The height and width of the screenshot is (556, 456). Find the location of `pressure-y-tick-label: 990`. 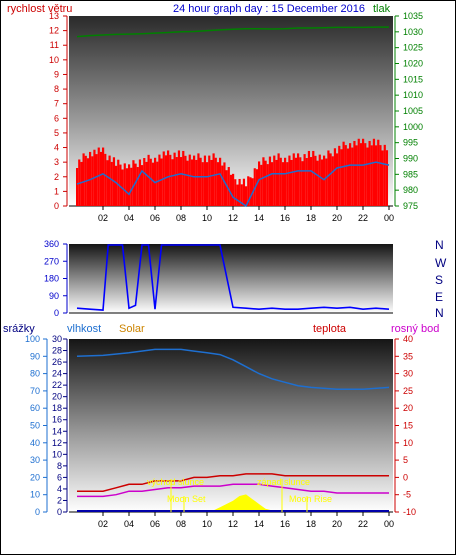

pressure-y-tick-label: 990 is located at coordinates (410, 159).